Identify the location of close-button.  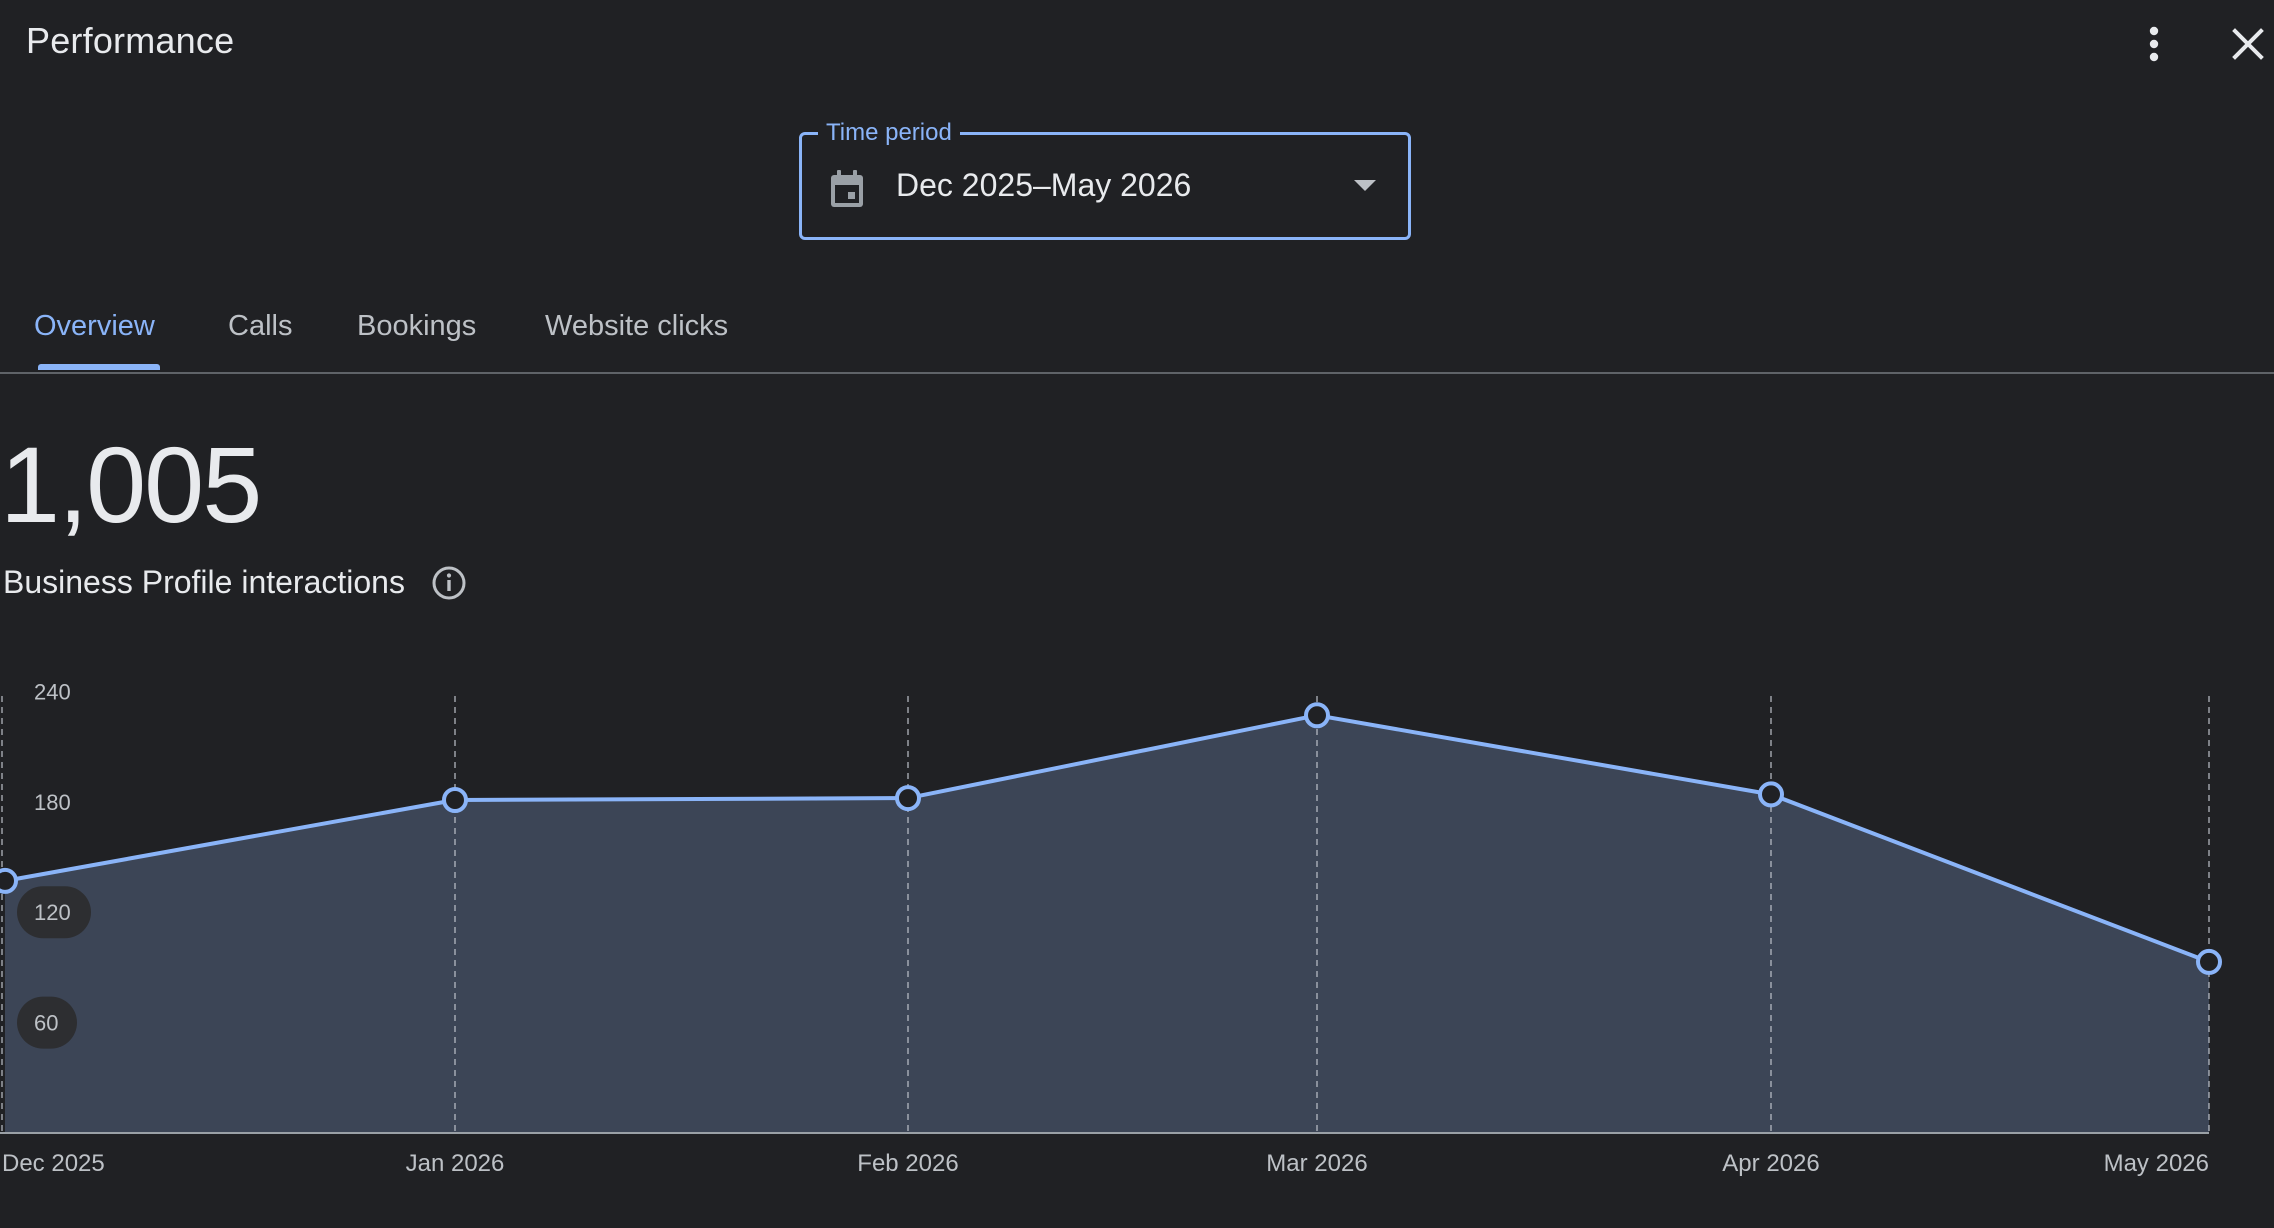
(2247, 44).